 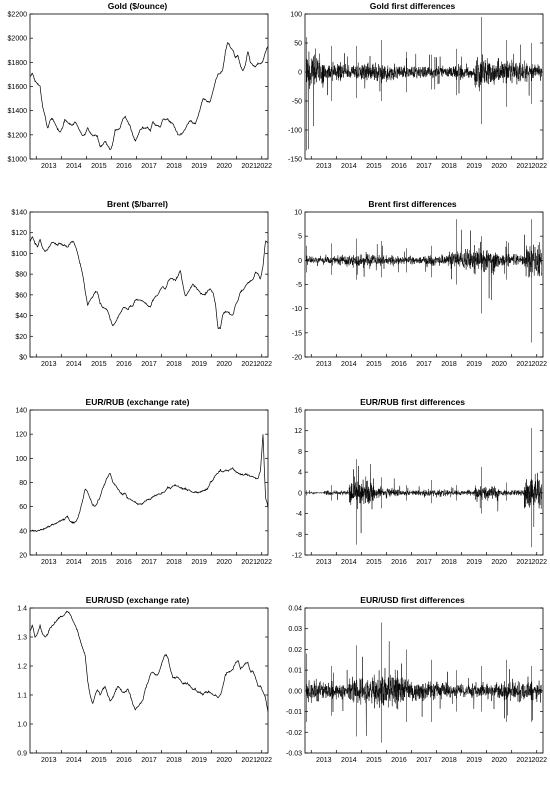 What do you see at coordinates (295, 131) in the screenshot?
I see `y-tick-label: -100` at bounding box center [295, 131].